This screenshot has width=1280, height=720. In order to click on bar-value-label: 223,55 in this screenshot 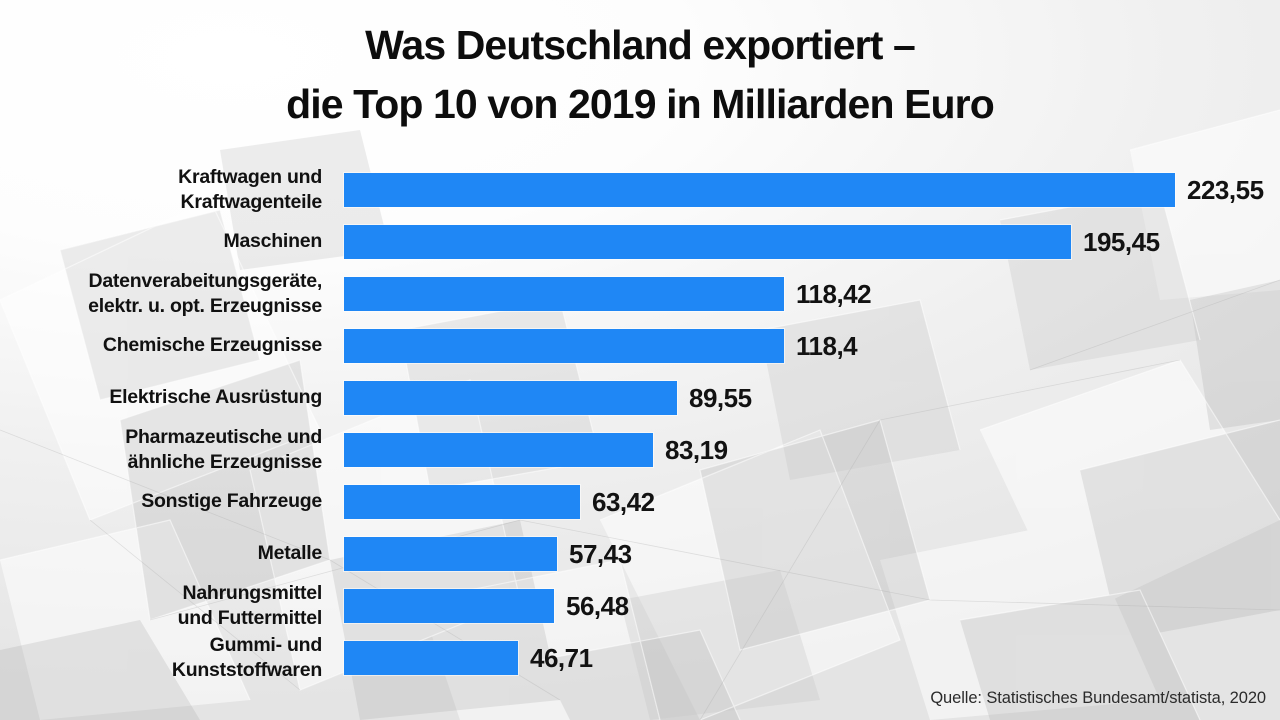, I will do `click(1225, 190)`.